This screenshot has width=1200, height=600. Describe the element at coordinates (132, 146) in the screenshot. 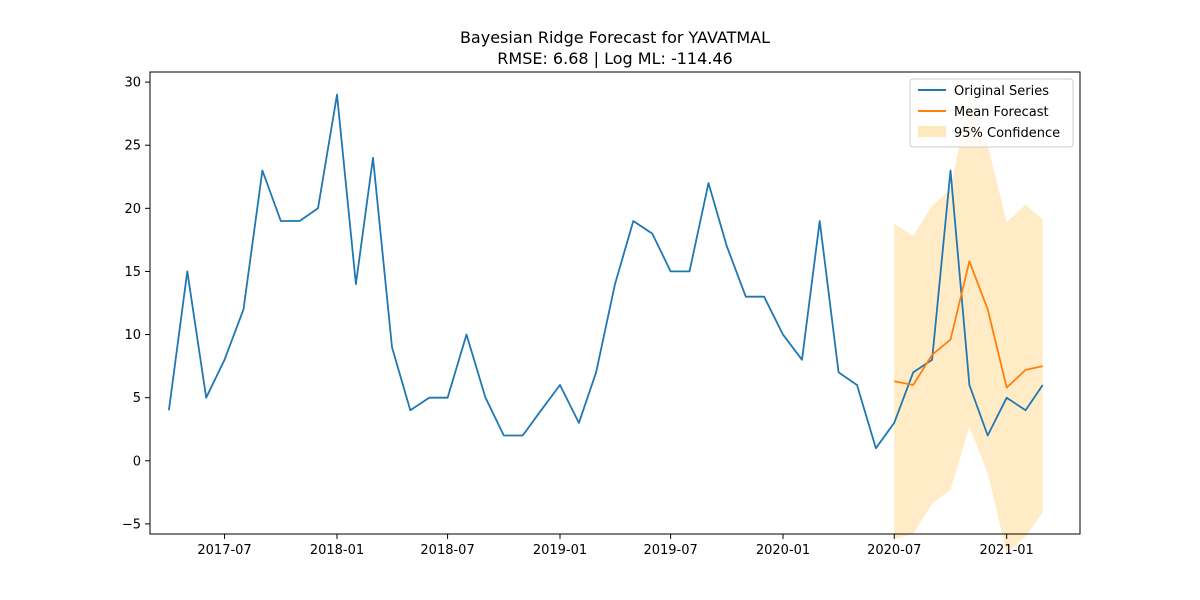

I see `y-tick-label: 25` at that location.